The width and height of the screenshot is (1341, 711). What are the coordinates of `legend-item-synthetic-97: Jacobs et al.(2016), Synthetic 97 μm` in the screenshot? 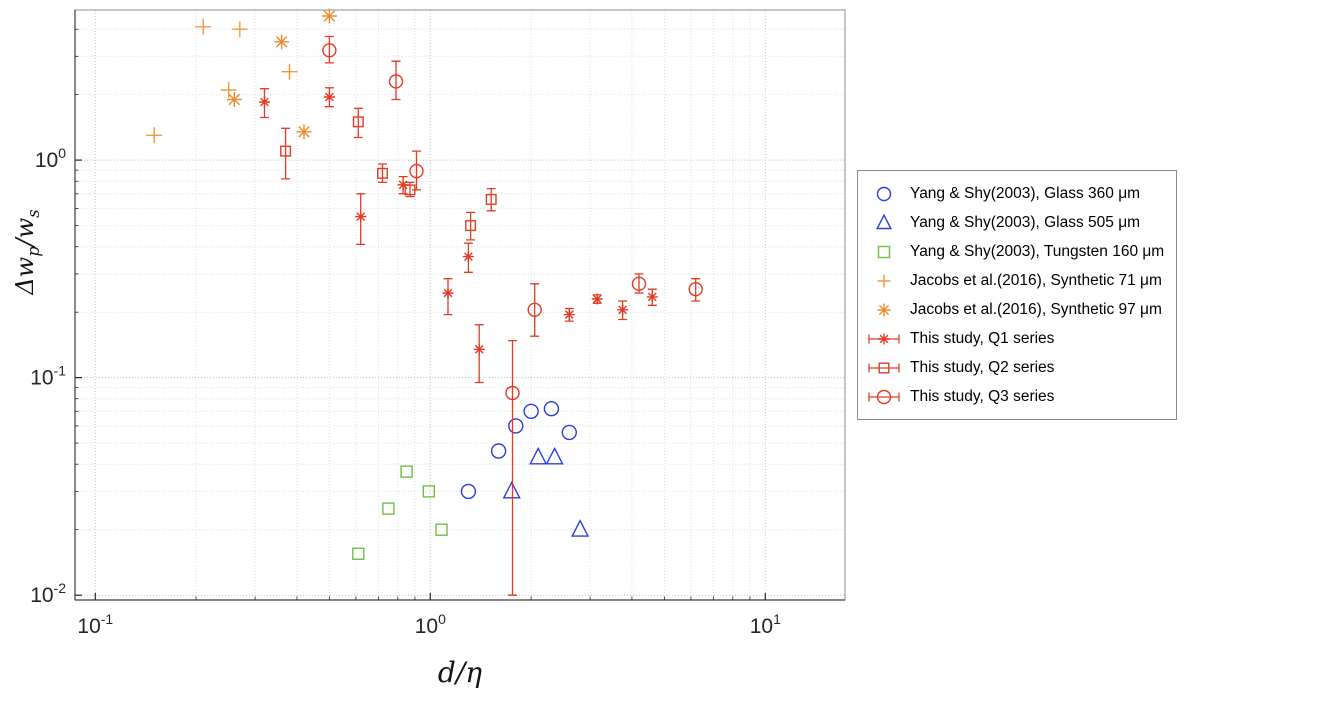 It's located at (1015, 309).